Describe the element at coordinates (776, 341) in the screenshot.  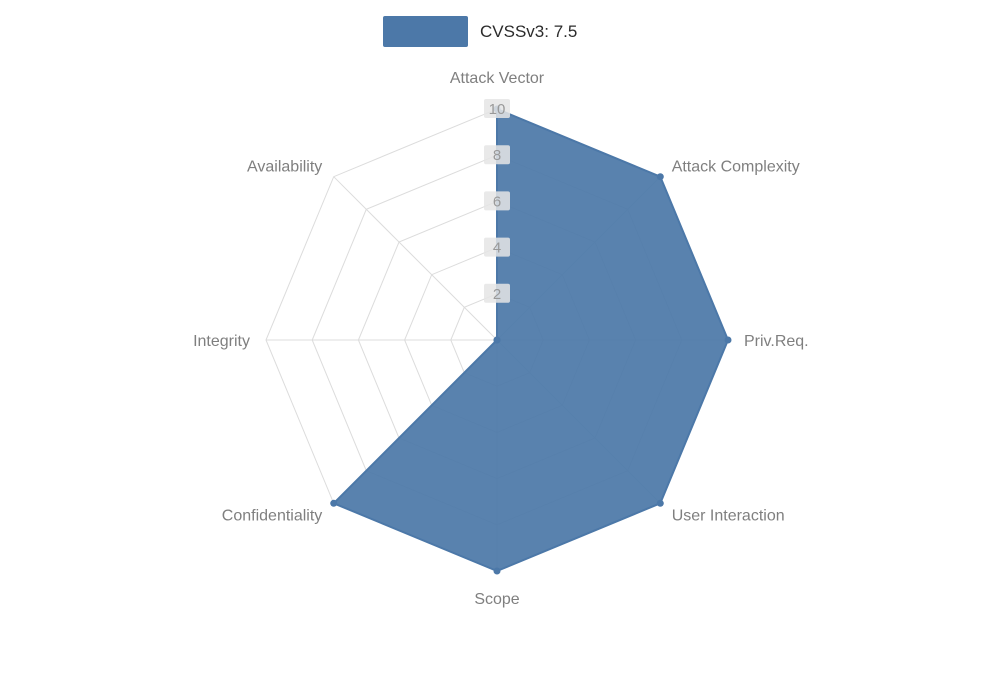
I see `radar-axis-label-priv-req: Priv.Req.` at that location.